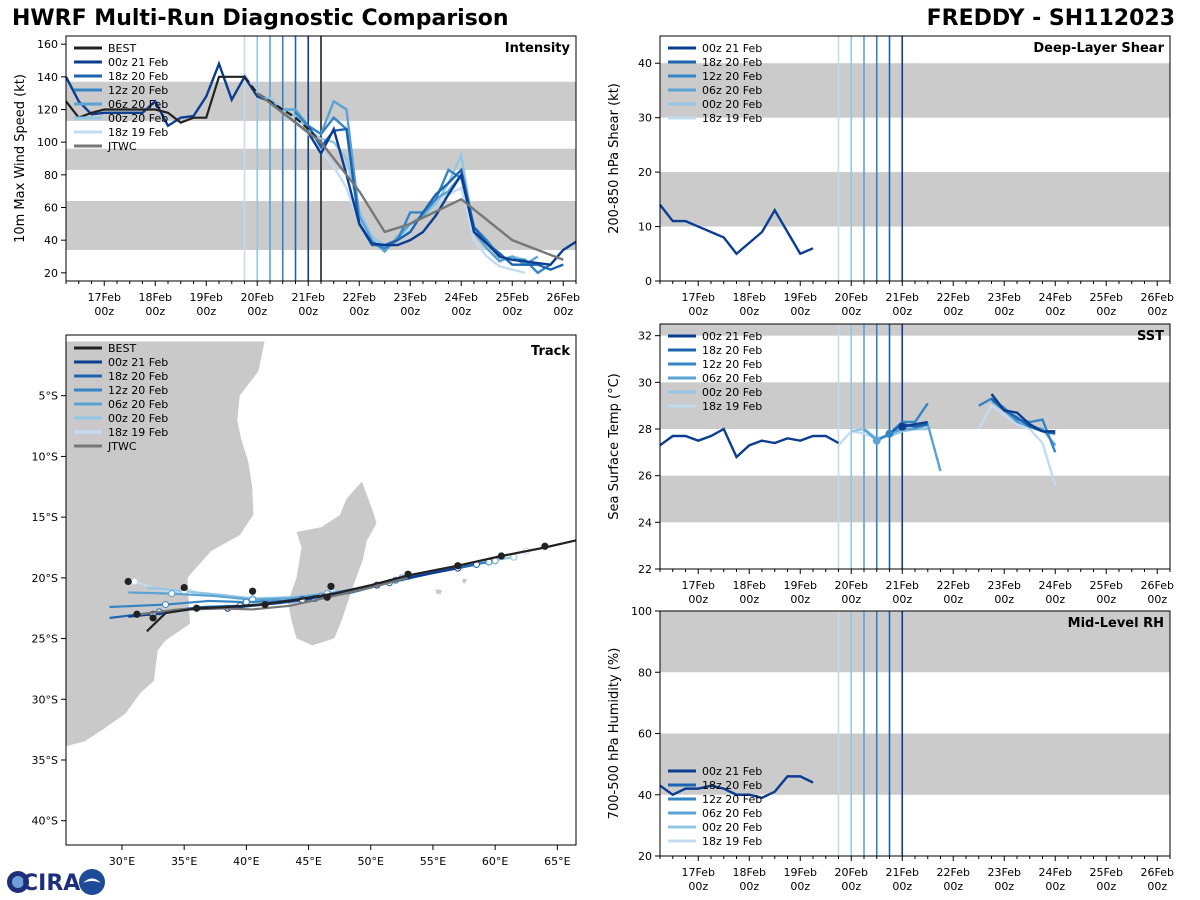 The width and height of the screenshot is (1200, 900). I want to click on y-tick-label: 26, so click(645, 476).